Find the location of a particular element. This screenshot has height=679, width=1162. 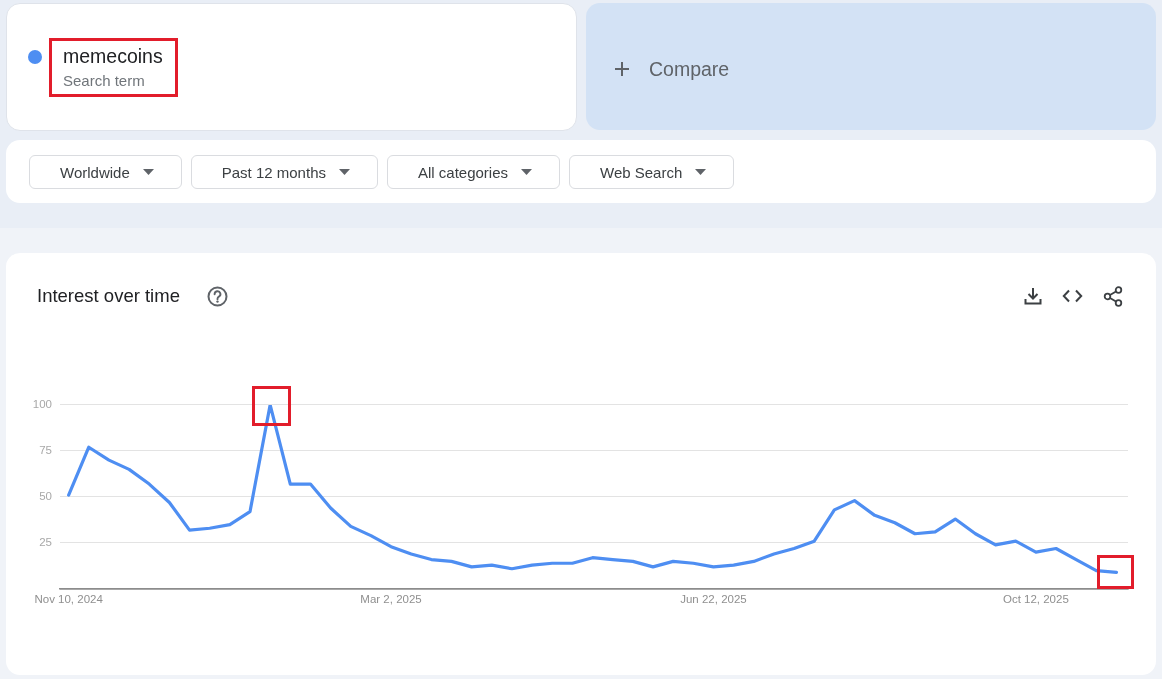

y-tick-label: 50 is located at coordinates (45, 496).